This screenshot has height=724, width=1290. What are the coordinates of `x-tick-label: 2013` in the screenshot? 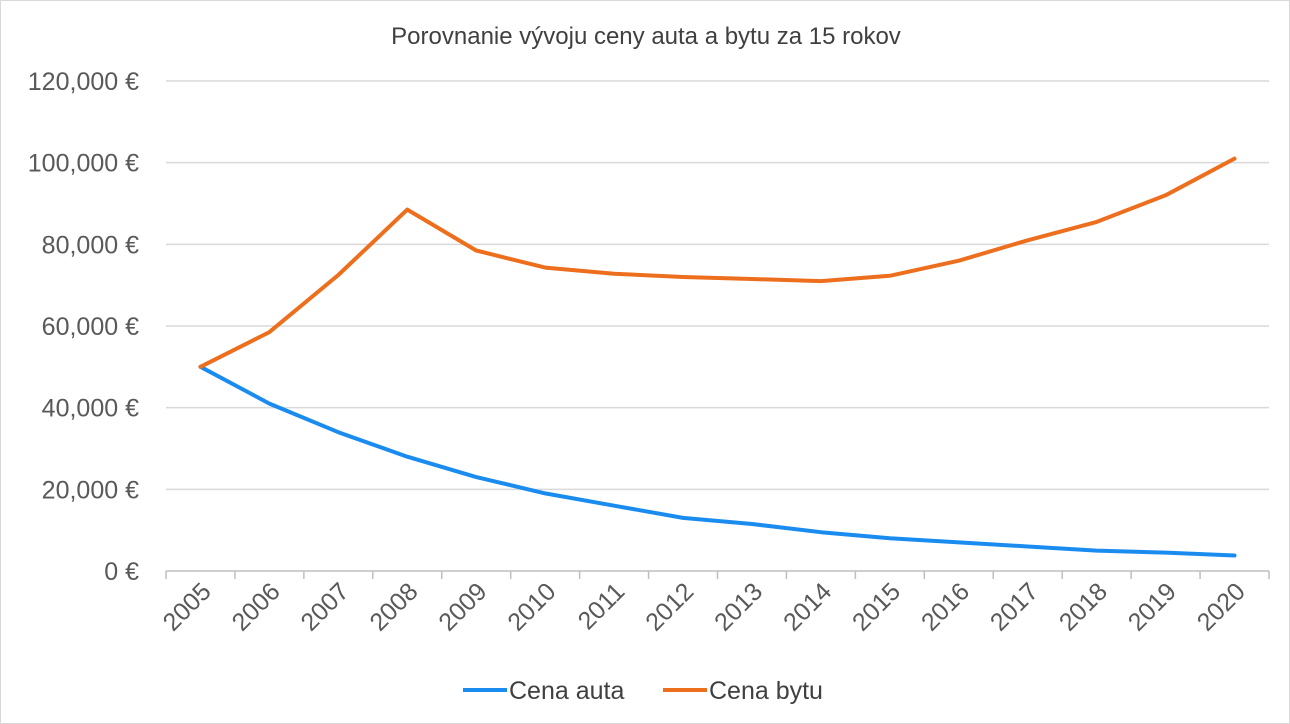 It's located at (738, 606).